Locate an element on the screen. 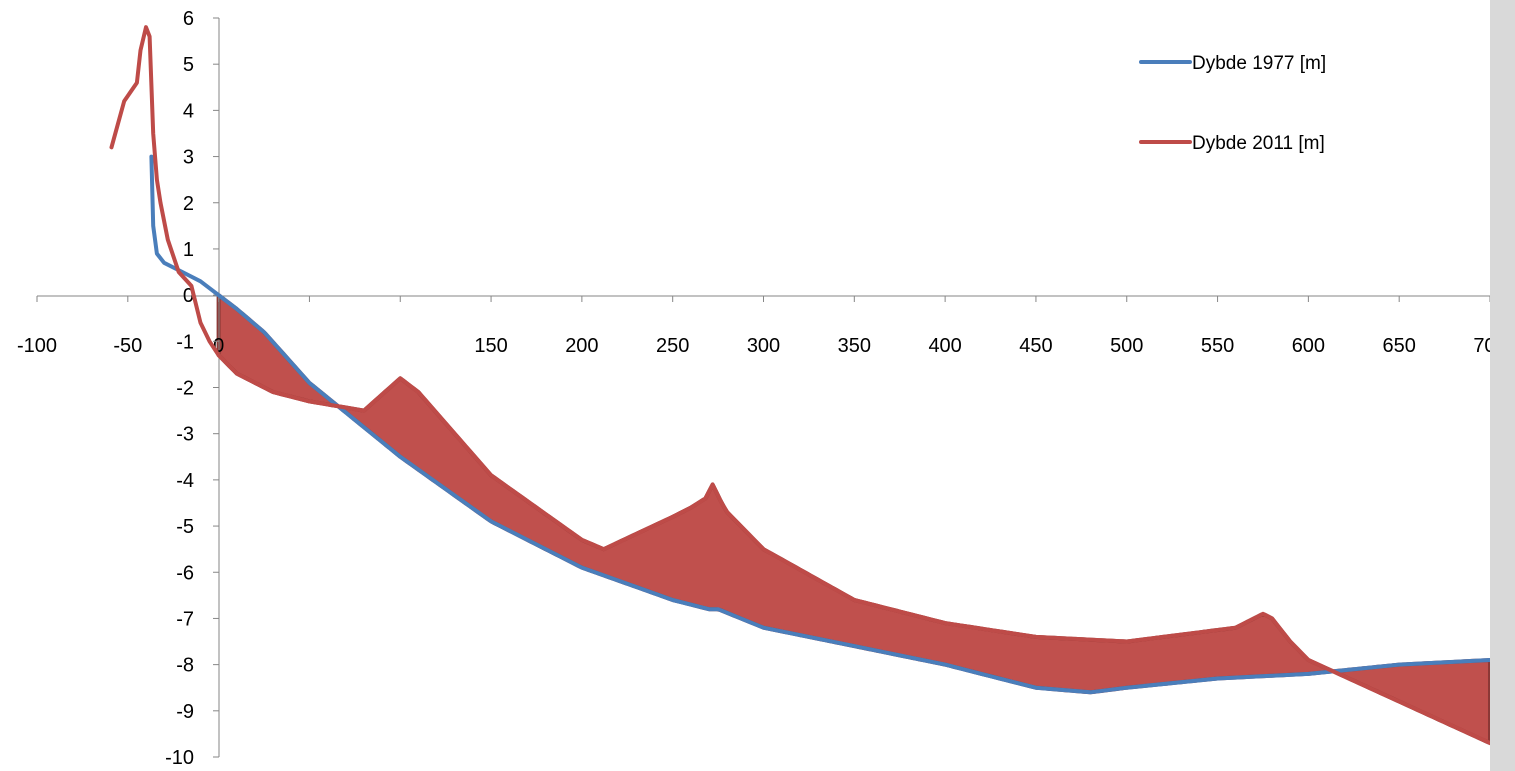 Image resolution: width=1515 pixels, height=771 pixels. x-tick-label: -100 is located at coordinates (37, 346).